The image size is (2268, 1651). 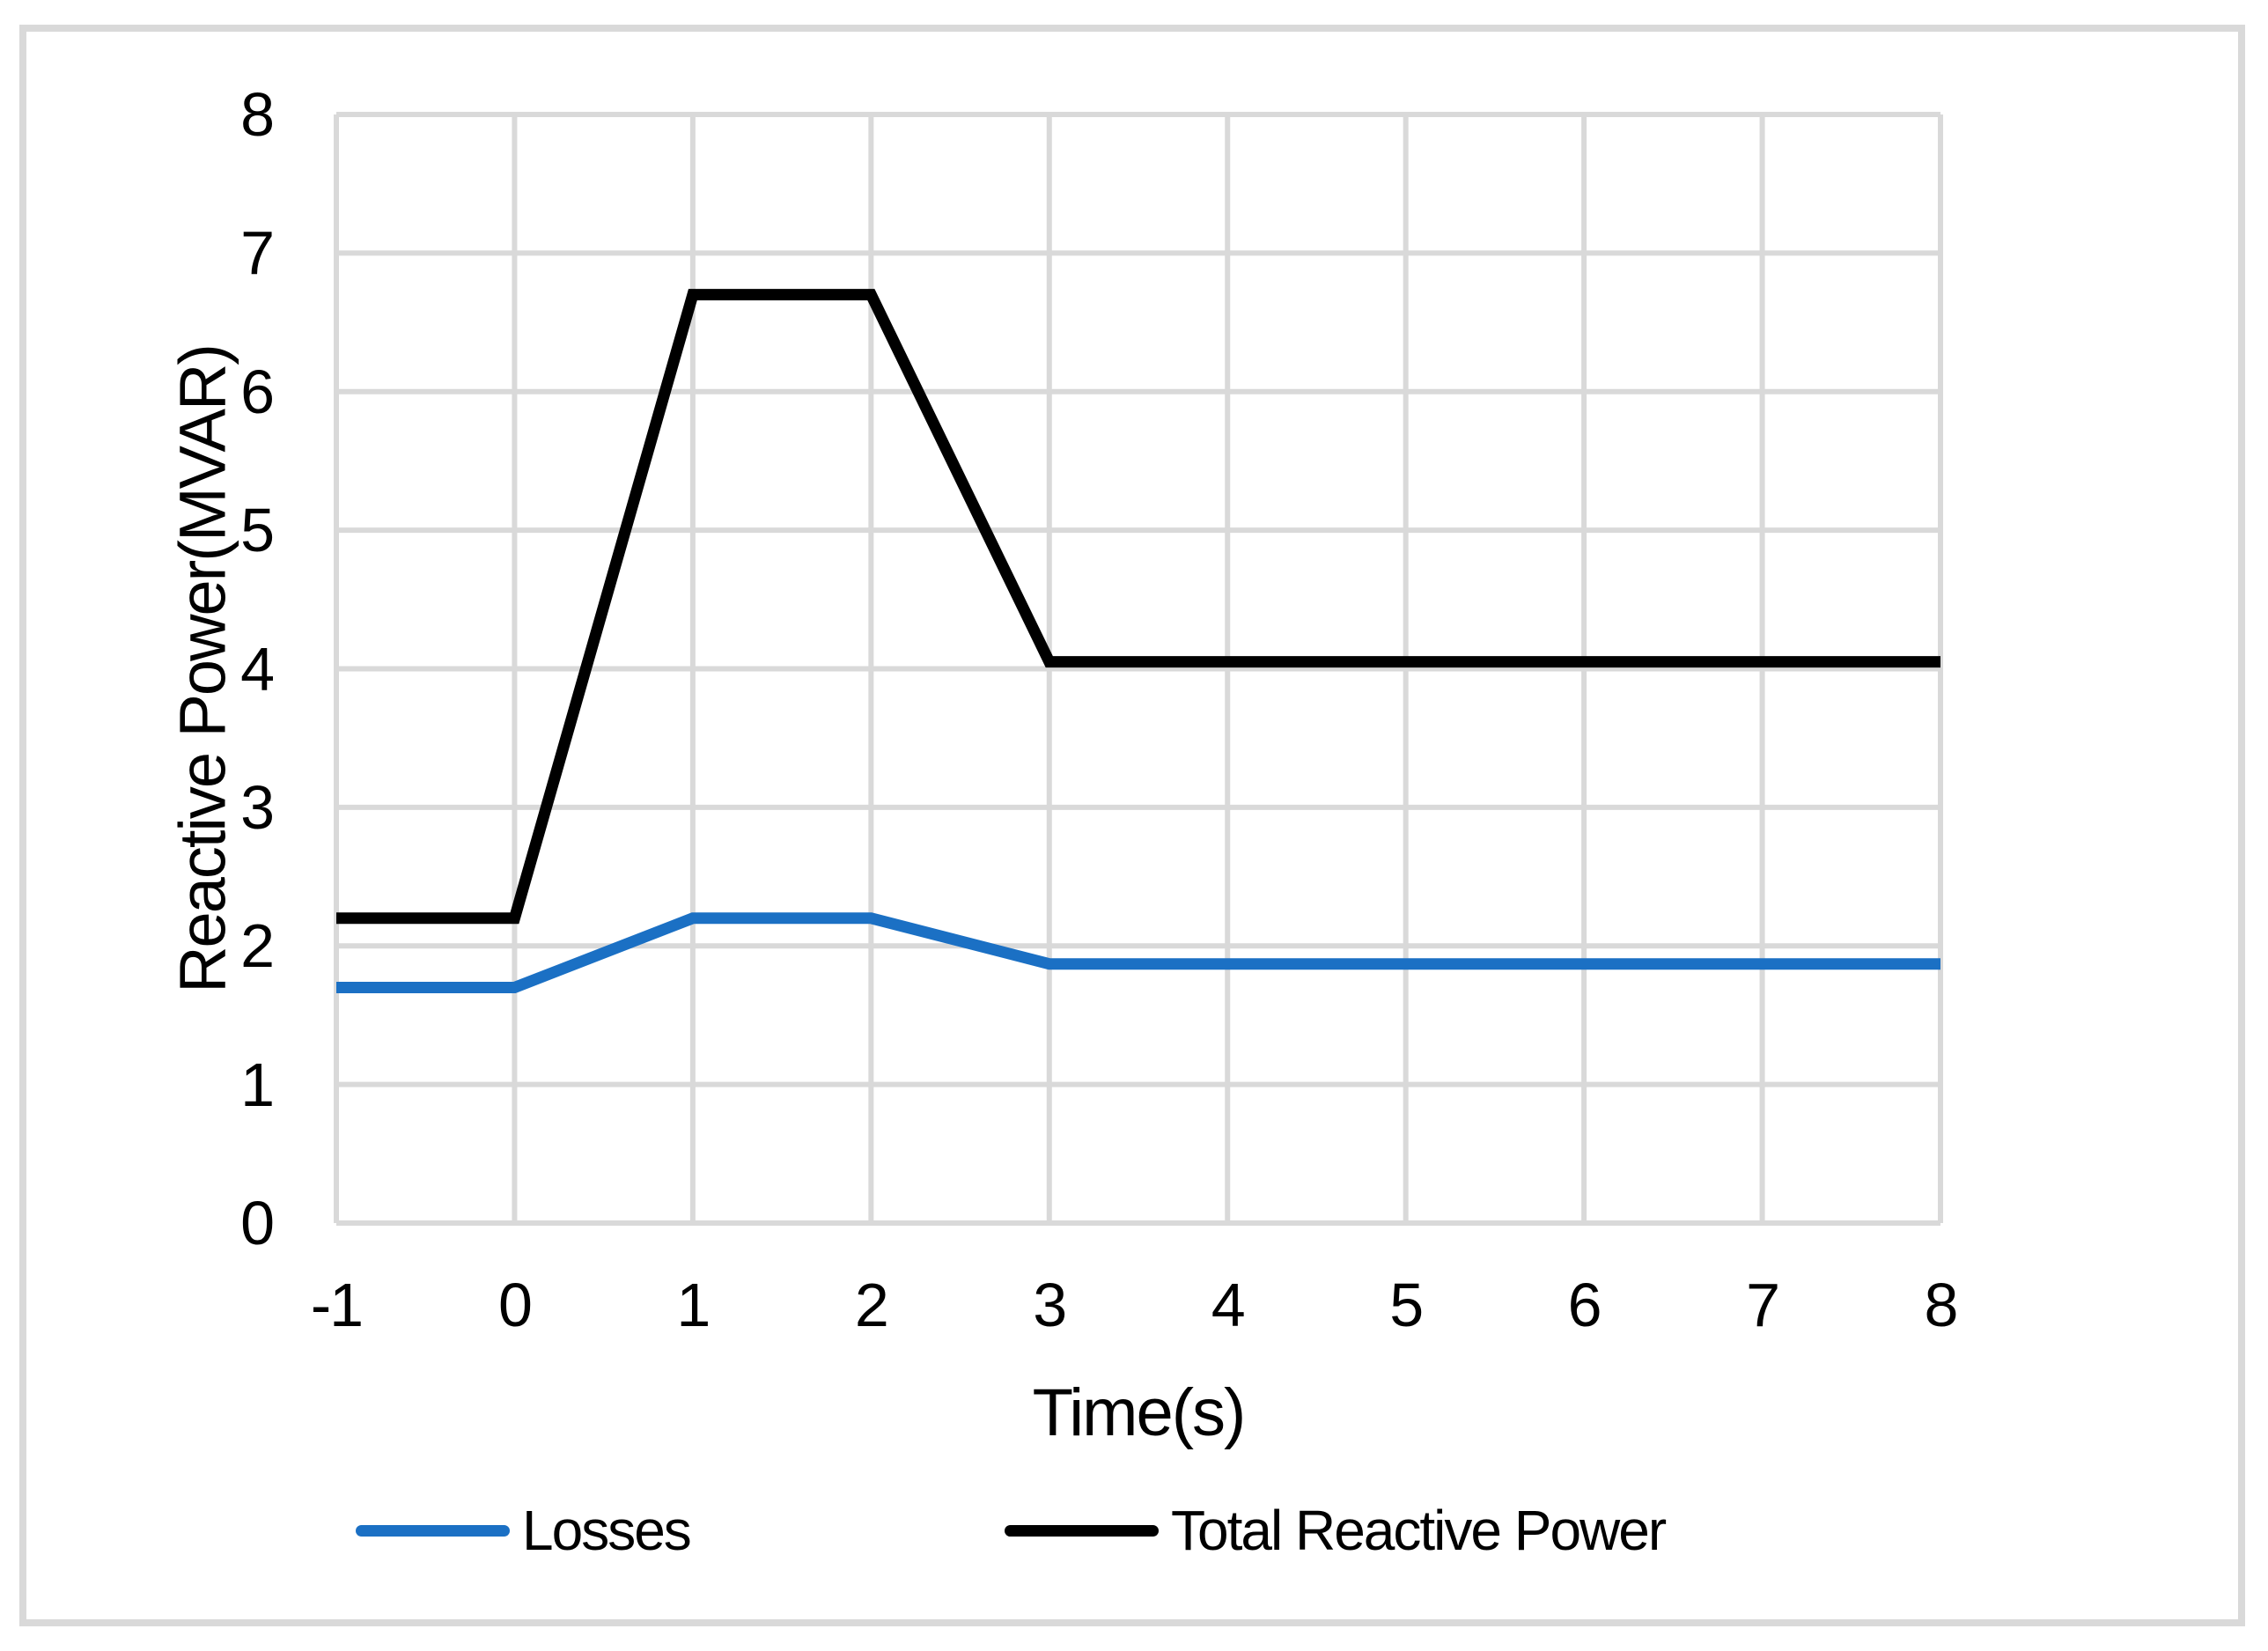 I want to click on legend-label-losses: Losses, so click(x=607, y=1530).